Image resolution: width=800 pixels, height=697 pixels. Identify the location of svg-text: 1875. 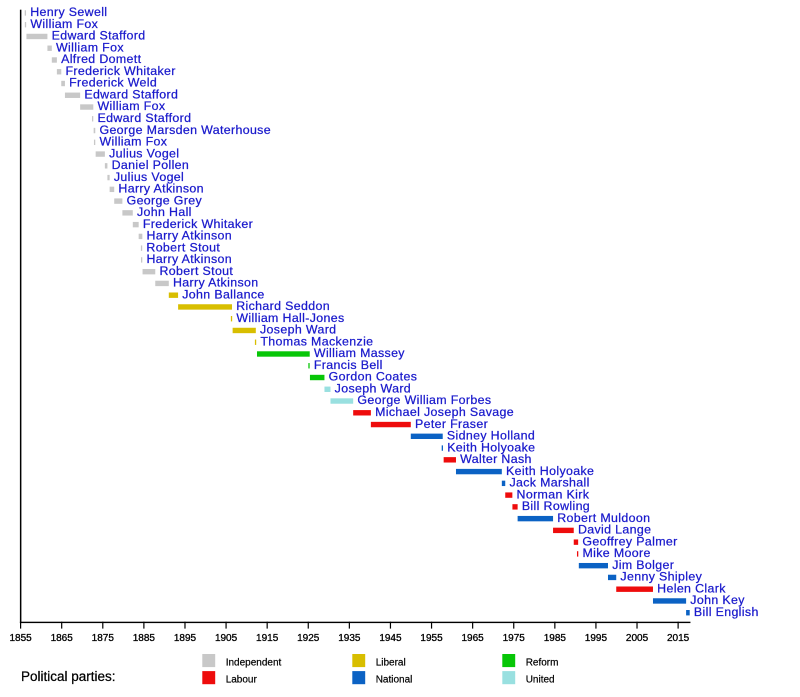
(103, 638).